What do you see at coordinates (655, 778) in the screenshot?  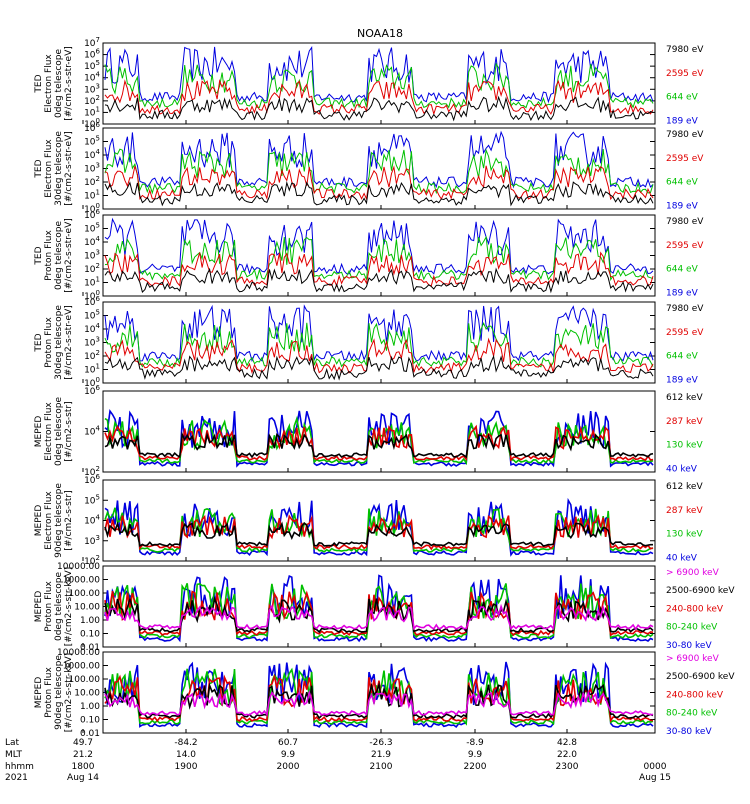 I see `x-tick-label: Aug 15` at bounding box center [655, 778].